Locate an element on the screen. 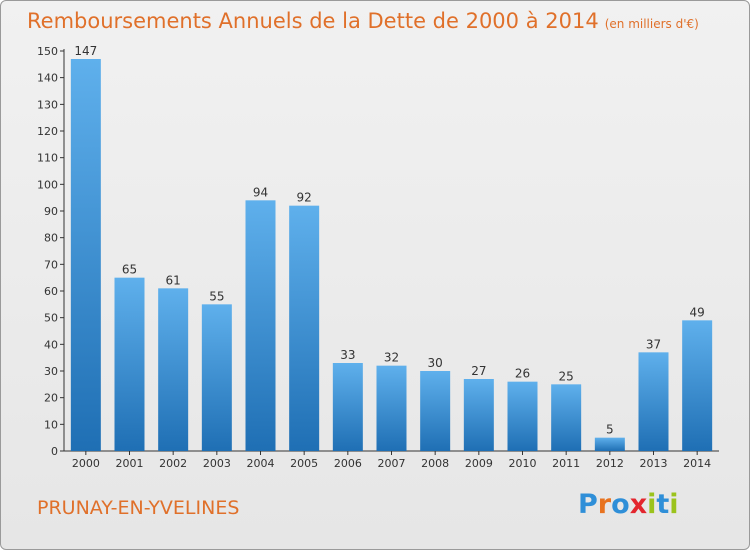 The width and height of the screenshot is (750, 550). logo-letter: t is located at coordinates (663, 504).